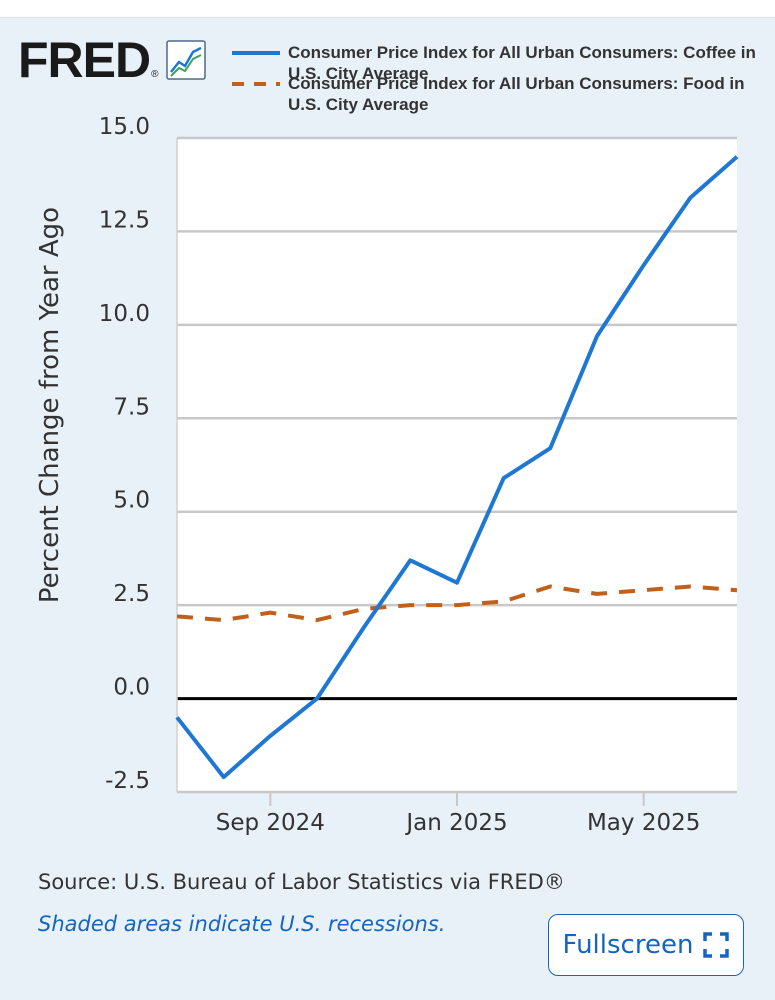 Image resolution: width=775 pixels, height=1000 pixels. What do you see at coordinates (242, 924) in the screenshot?
I see `recession-note-link: Shaded areas indicate U.S. recessions.` at bounding box center [242, 924].